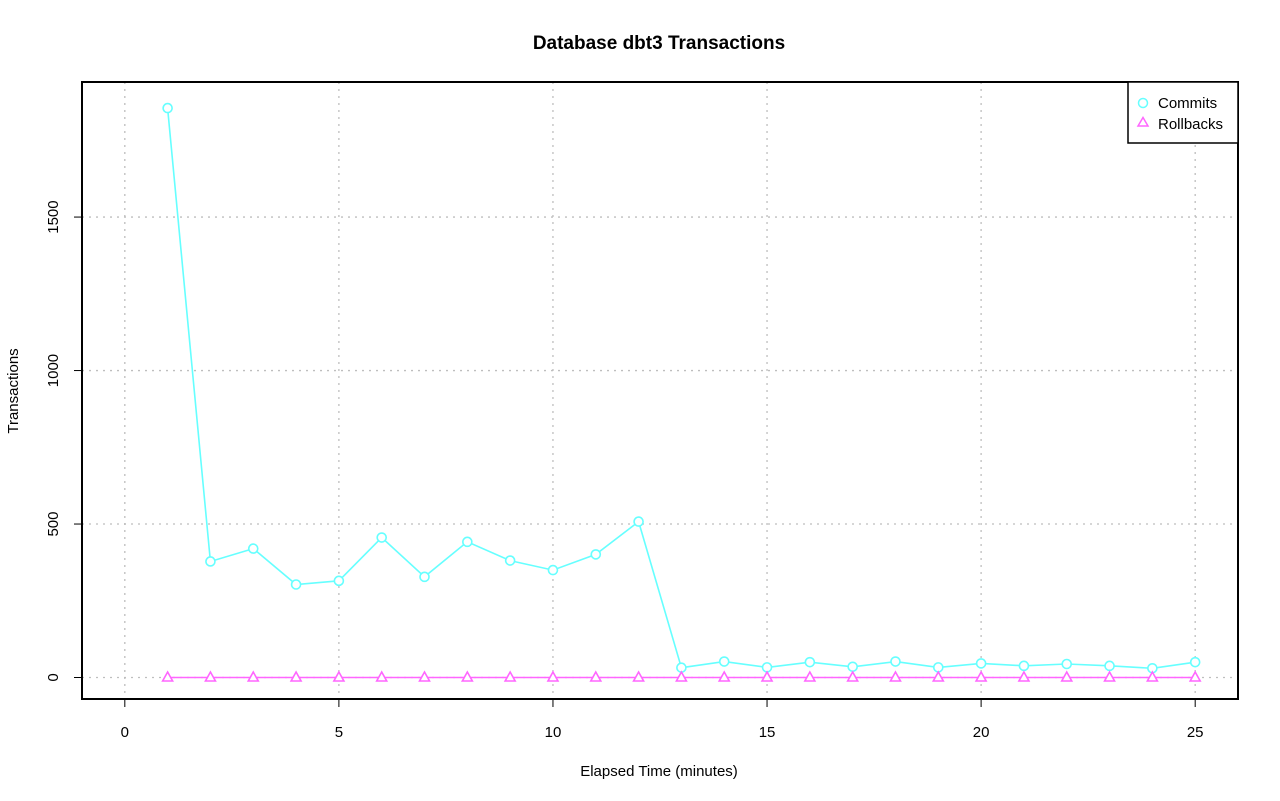 The image size is (1280, 801). Describe the element at coordinates (13, 390) in the screenshot. I see `y-axis-label: Transactions` at that location.